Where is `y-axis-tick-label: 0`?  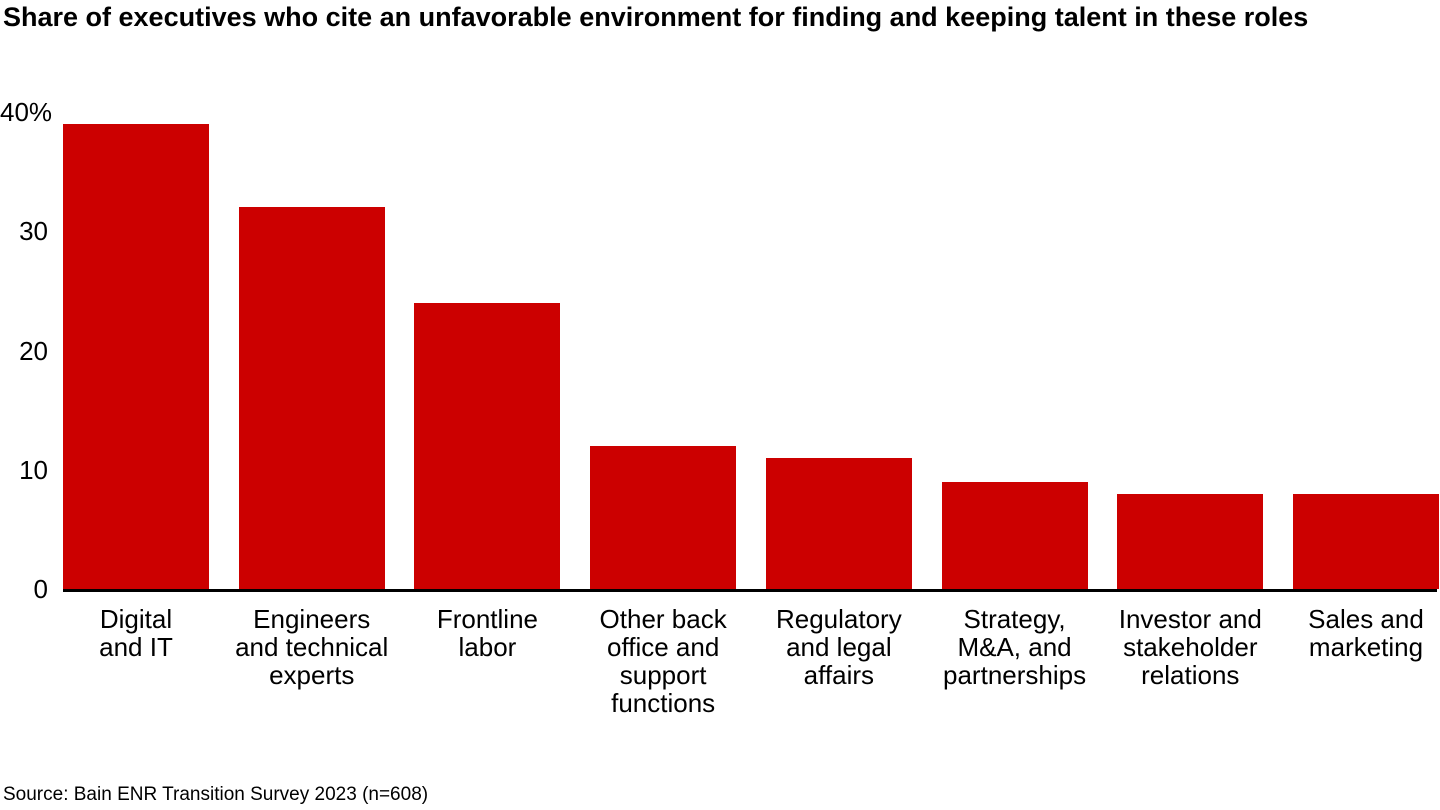 y-axis-tick-label: 0 is located at coordinates (40, 589).